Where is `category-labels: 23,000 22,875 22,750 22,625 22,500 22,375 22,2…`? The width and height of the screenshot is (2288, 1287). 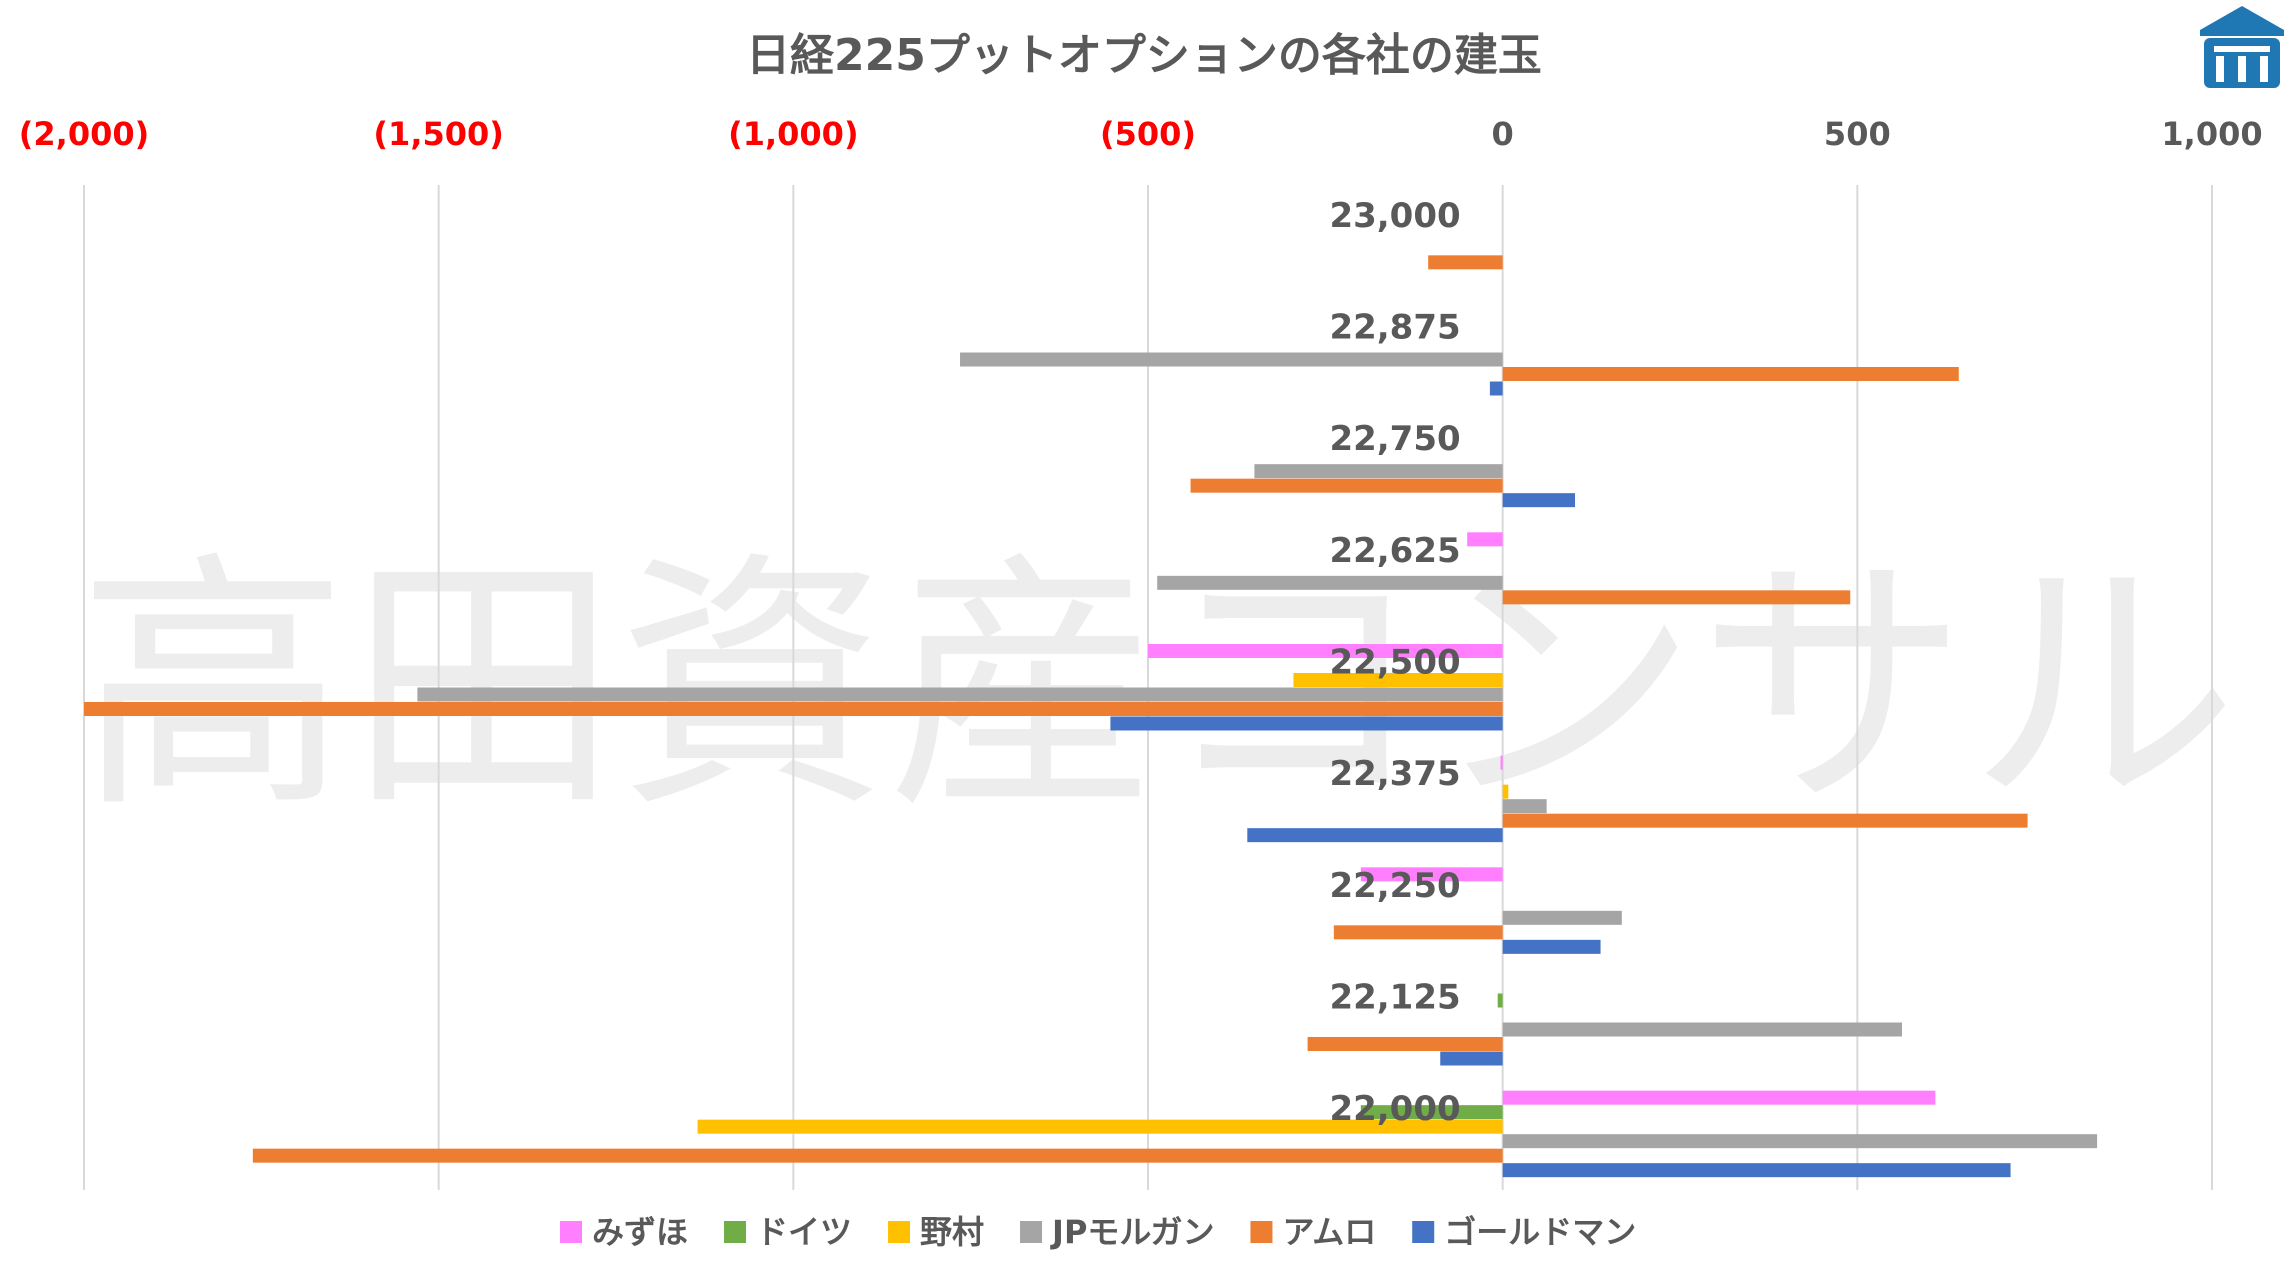
category-labels: 23,000 22,875 22,750 22,625 22,500 22,375 22,2… is located at coordinates (1394, 662).